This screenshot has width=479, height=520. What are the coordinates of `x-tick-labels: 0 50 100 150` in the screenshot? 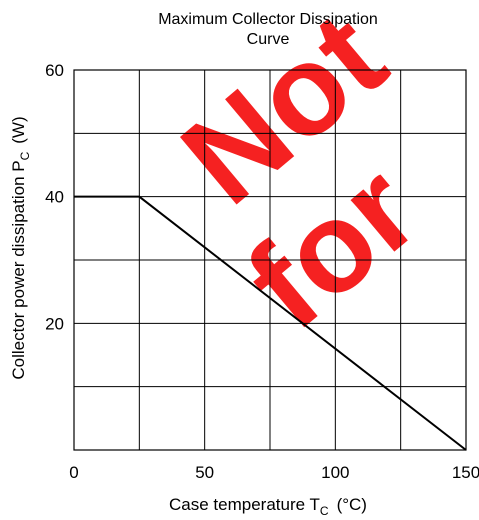 It's located at (274, 472).